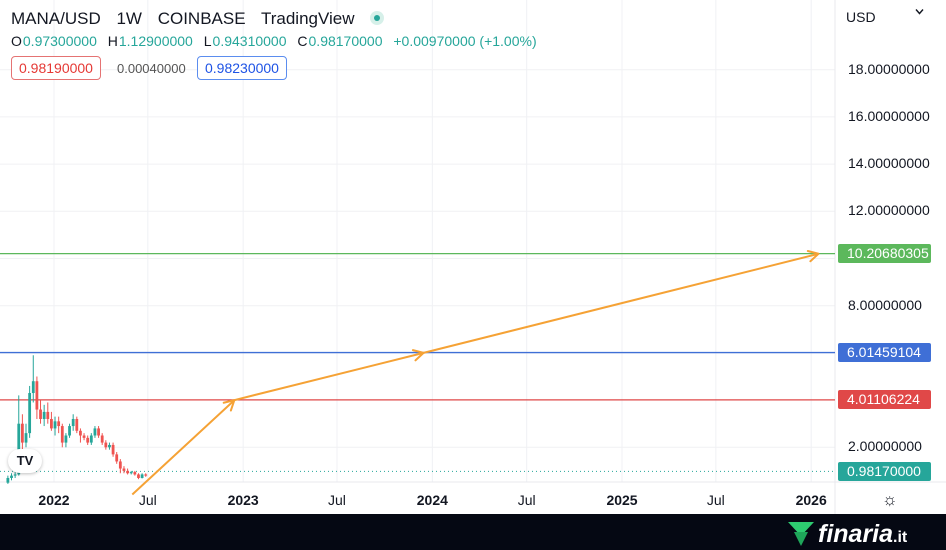  What do you see at coordinates (884, 400) in the screenshot?
I see `level-tag-red: 4.01106224` at bounding box center [884, 400].